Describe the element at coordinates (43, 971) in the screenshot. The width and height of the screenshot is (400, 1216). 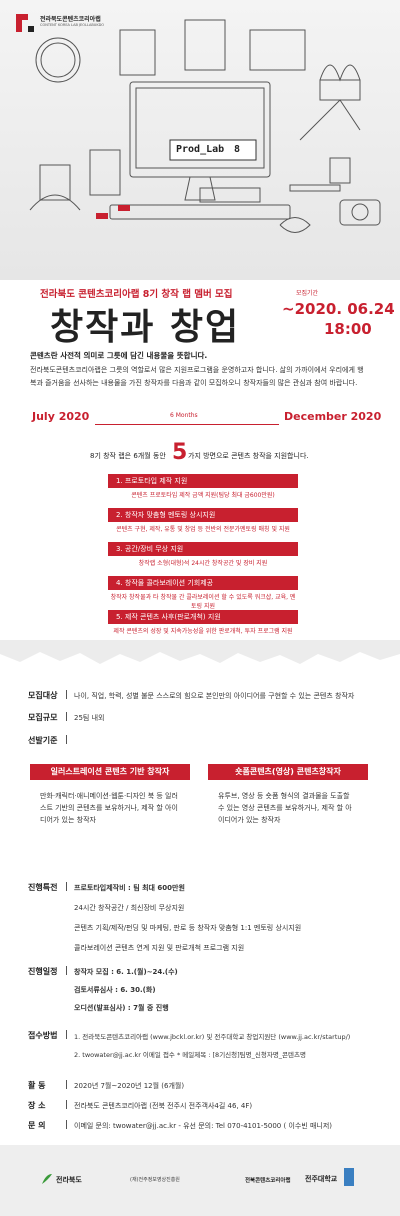
I see `info-label: 진행일정` at that location.